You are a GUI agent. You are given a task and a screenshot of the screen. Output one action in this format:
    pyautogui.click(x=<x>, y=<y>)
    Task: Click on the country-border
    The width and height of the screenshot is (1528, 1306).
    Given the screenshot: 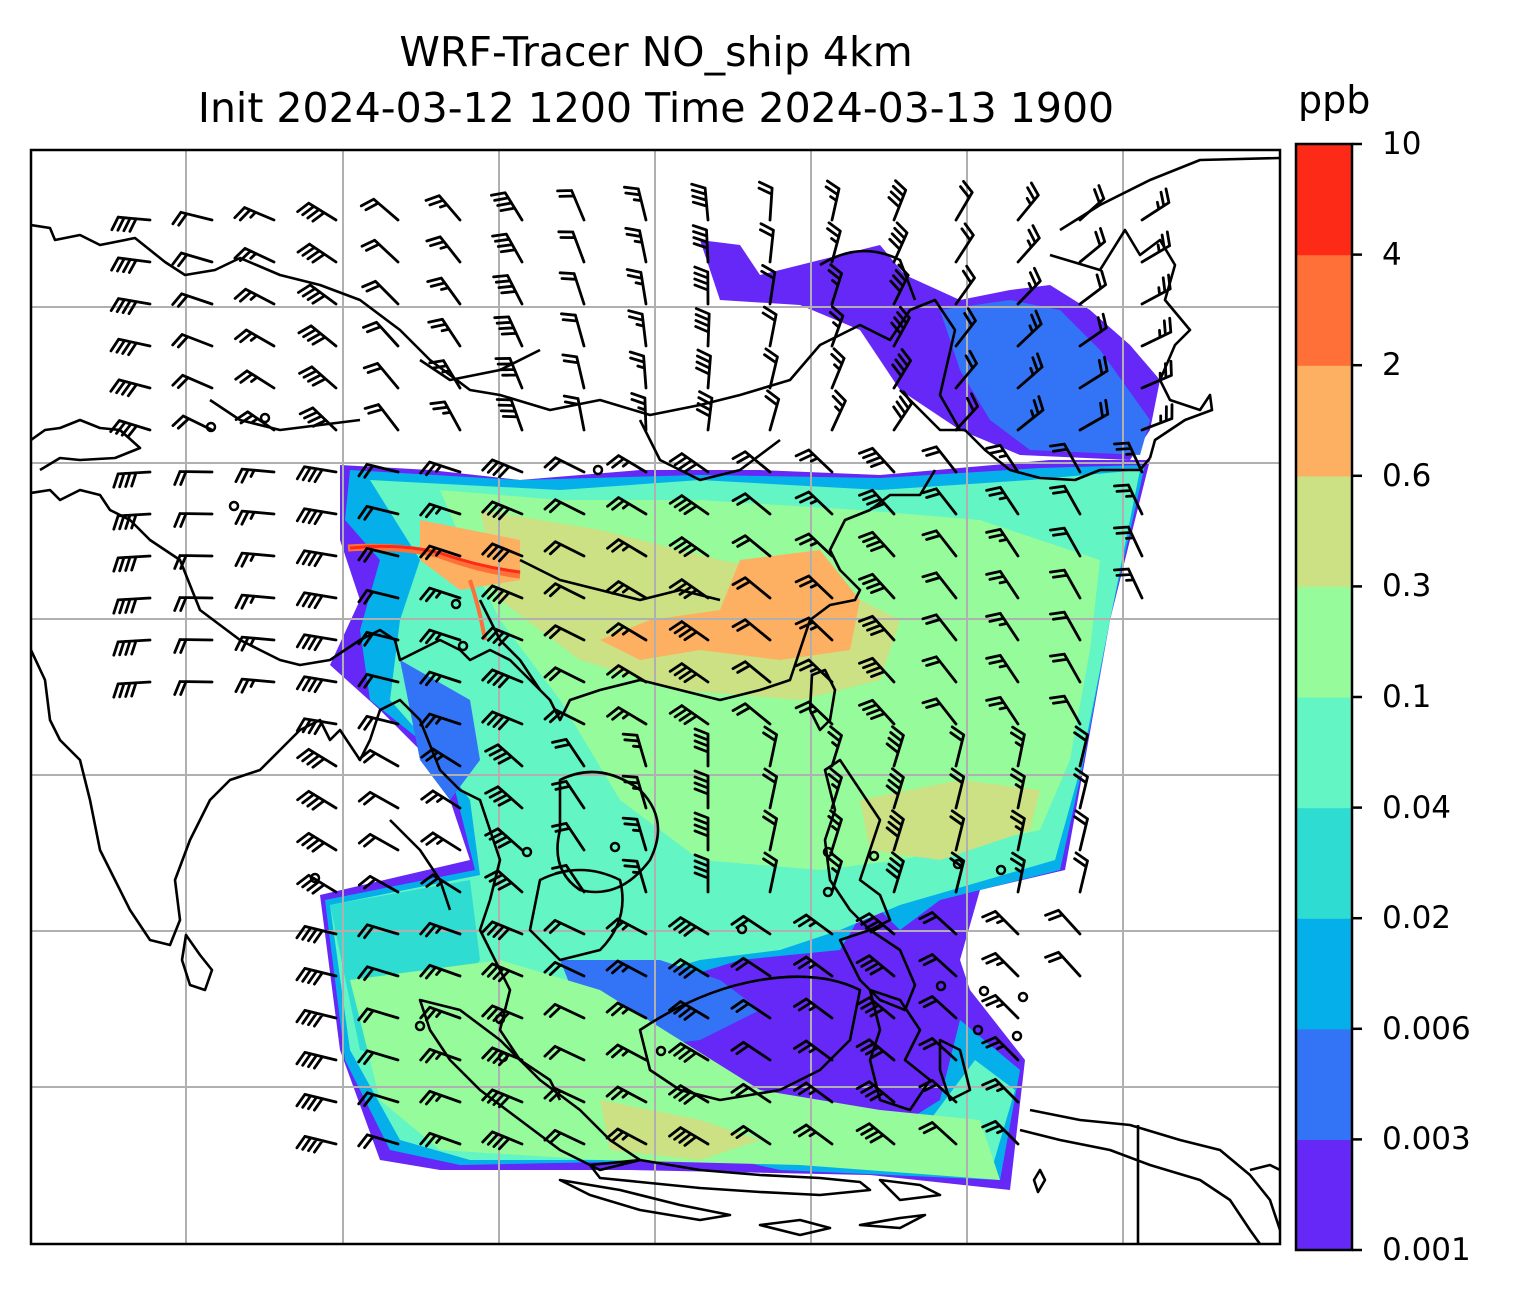 What is the action you would take?
    pyautogui.click(x=620, y=580)
    